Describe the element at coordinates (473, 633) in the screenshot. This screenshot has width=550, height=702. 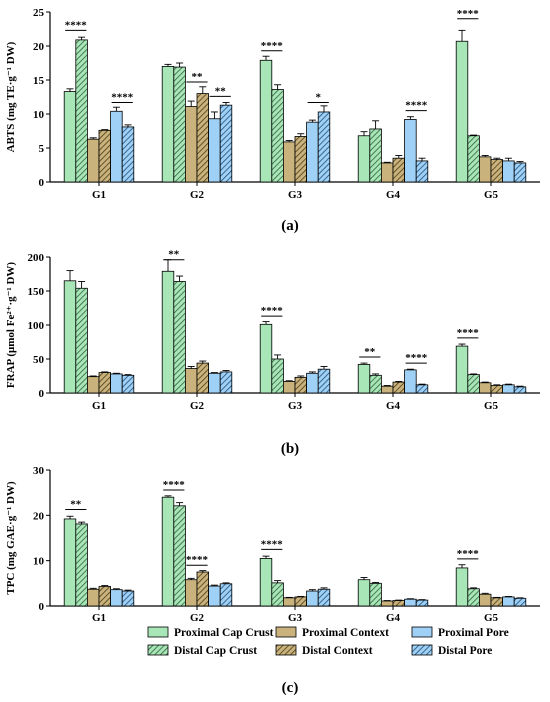
I see `legend-label-proximal-pore: Proximal Pore` at that location.